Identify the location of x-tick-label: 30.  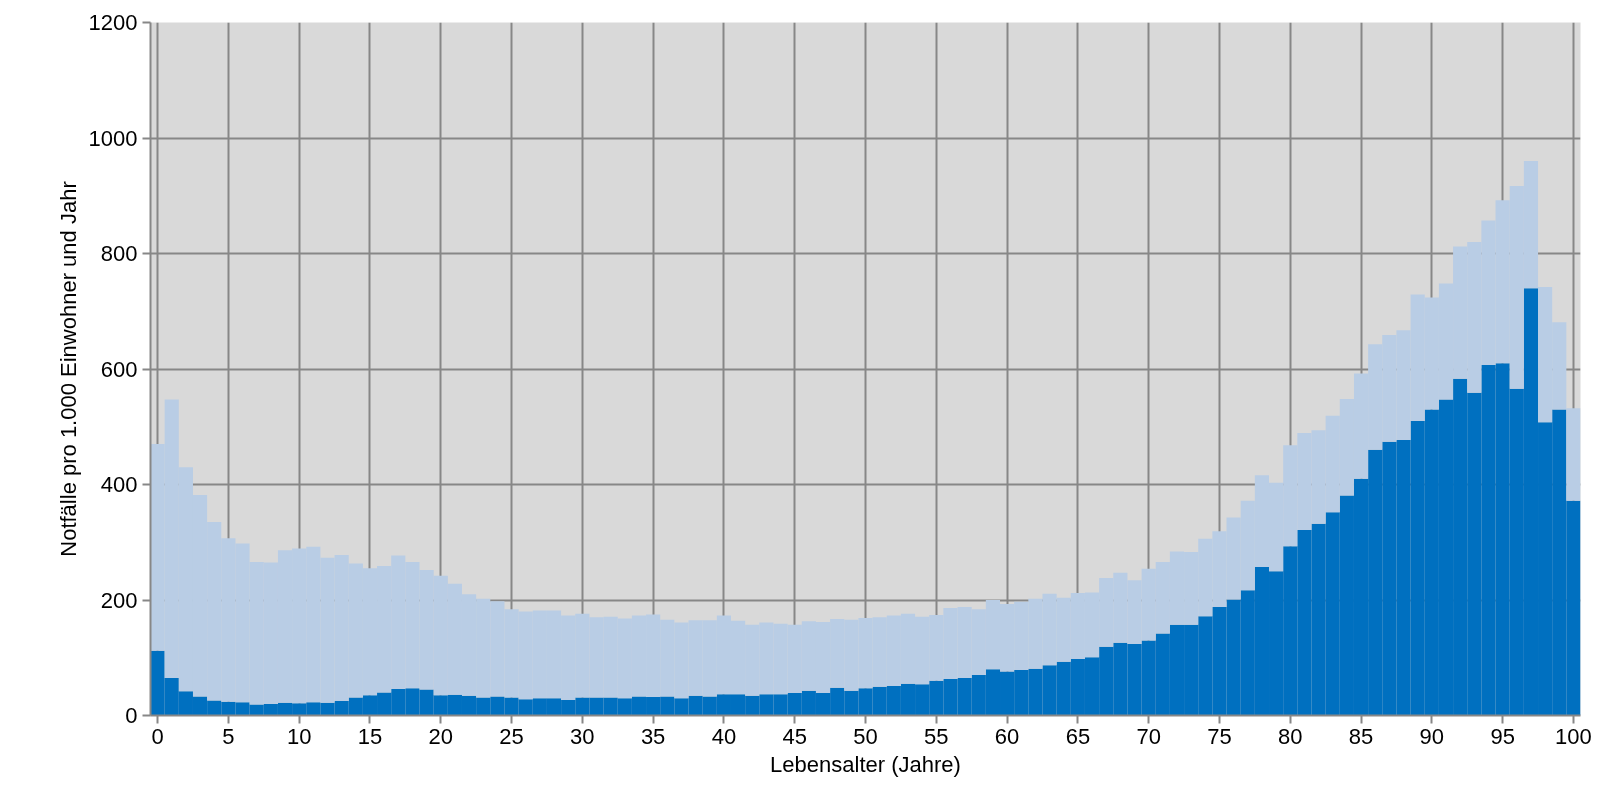
(582, 736).